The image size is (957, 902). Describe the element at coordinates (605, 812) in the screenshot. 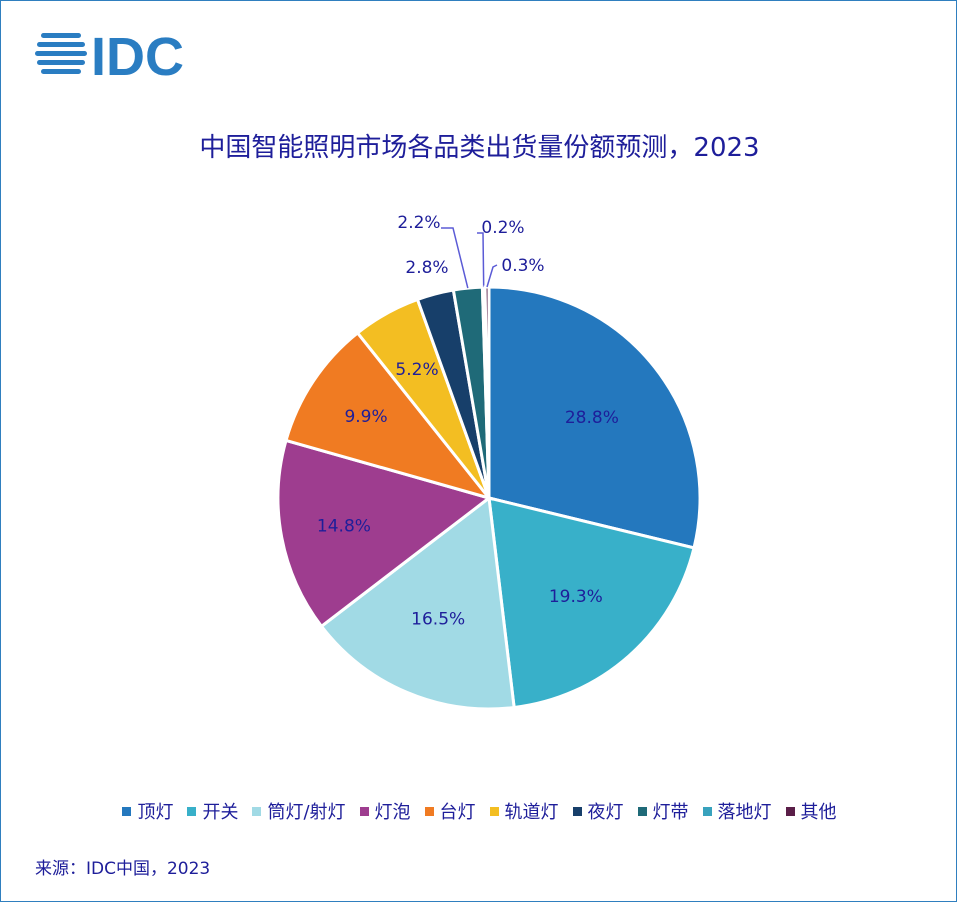

I see `legend-label-6: 夜灯` at that location.